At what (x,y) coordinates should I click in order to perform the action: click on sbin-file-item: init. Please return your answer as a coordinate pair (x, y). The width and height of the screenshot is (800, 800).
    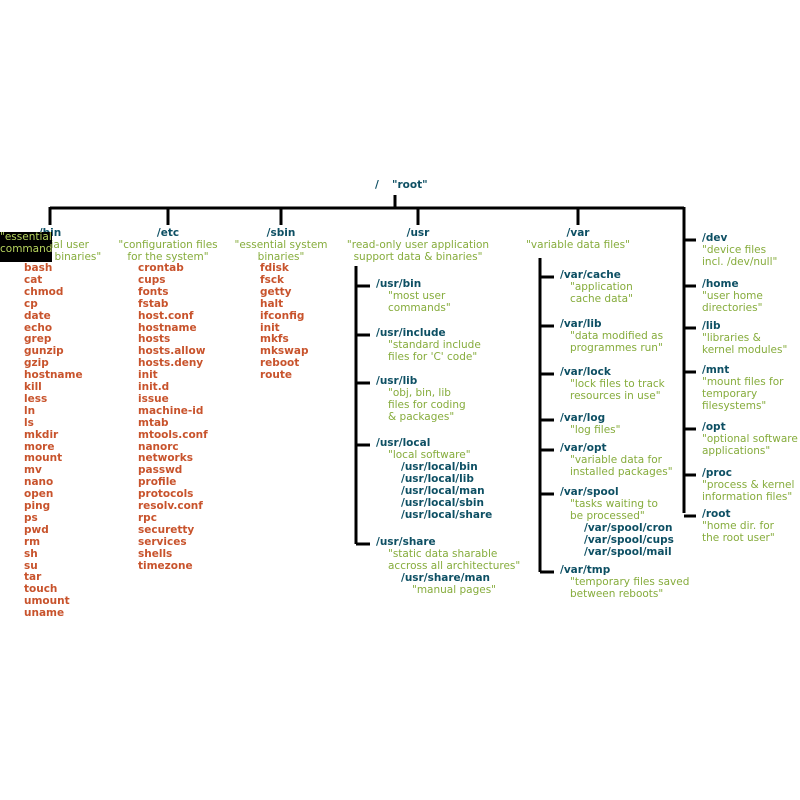
    Looking at the image, I should click on (270, 327).